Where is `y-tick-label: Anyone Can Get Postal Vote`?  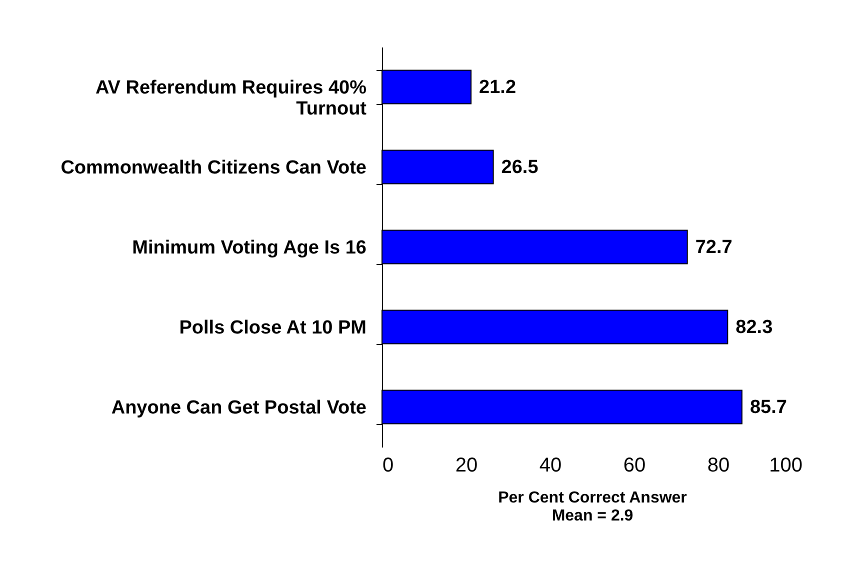 y-tick-label: Anyone Can Get Postal Vote is located at coordinates (238, 408).